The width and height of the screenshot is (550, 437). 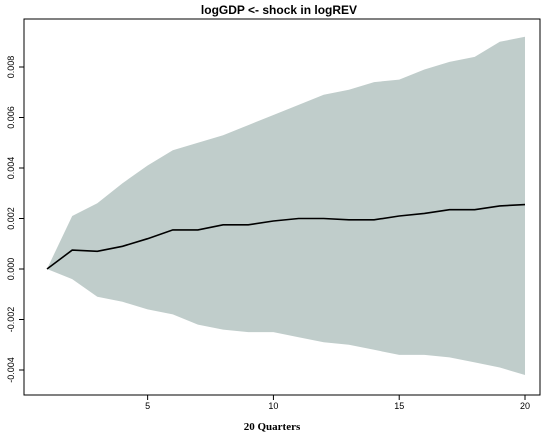 I want to click on x-tick-label: 10, so click(x=273, y=406).